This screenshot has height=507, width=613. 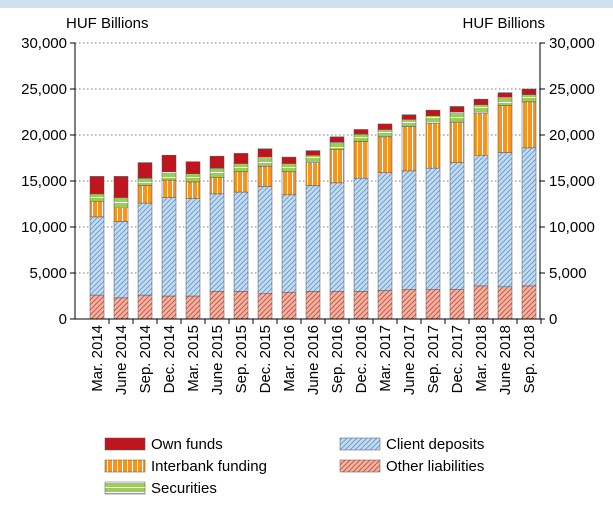 What do you see at coordinates (289, 358) in the screenshot?
I see `x-tick-label: Mar. 2016` at bounding box center [289, 358].